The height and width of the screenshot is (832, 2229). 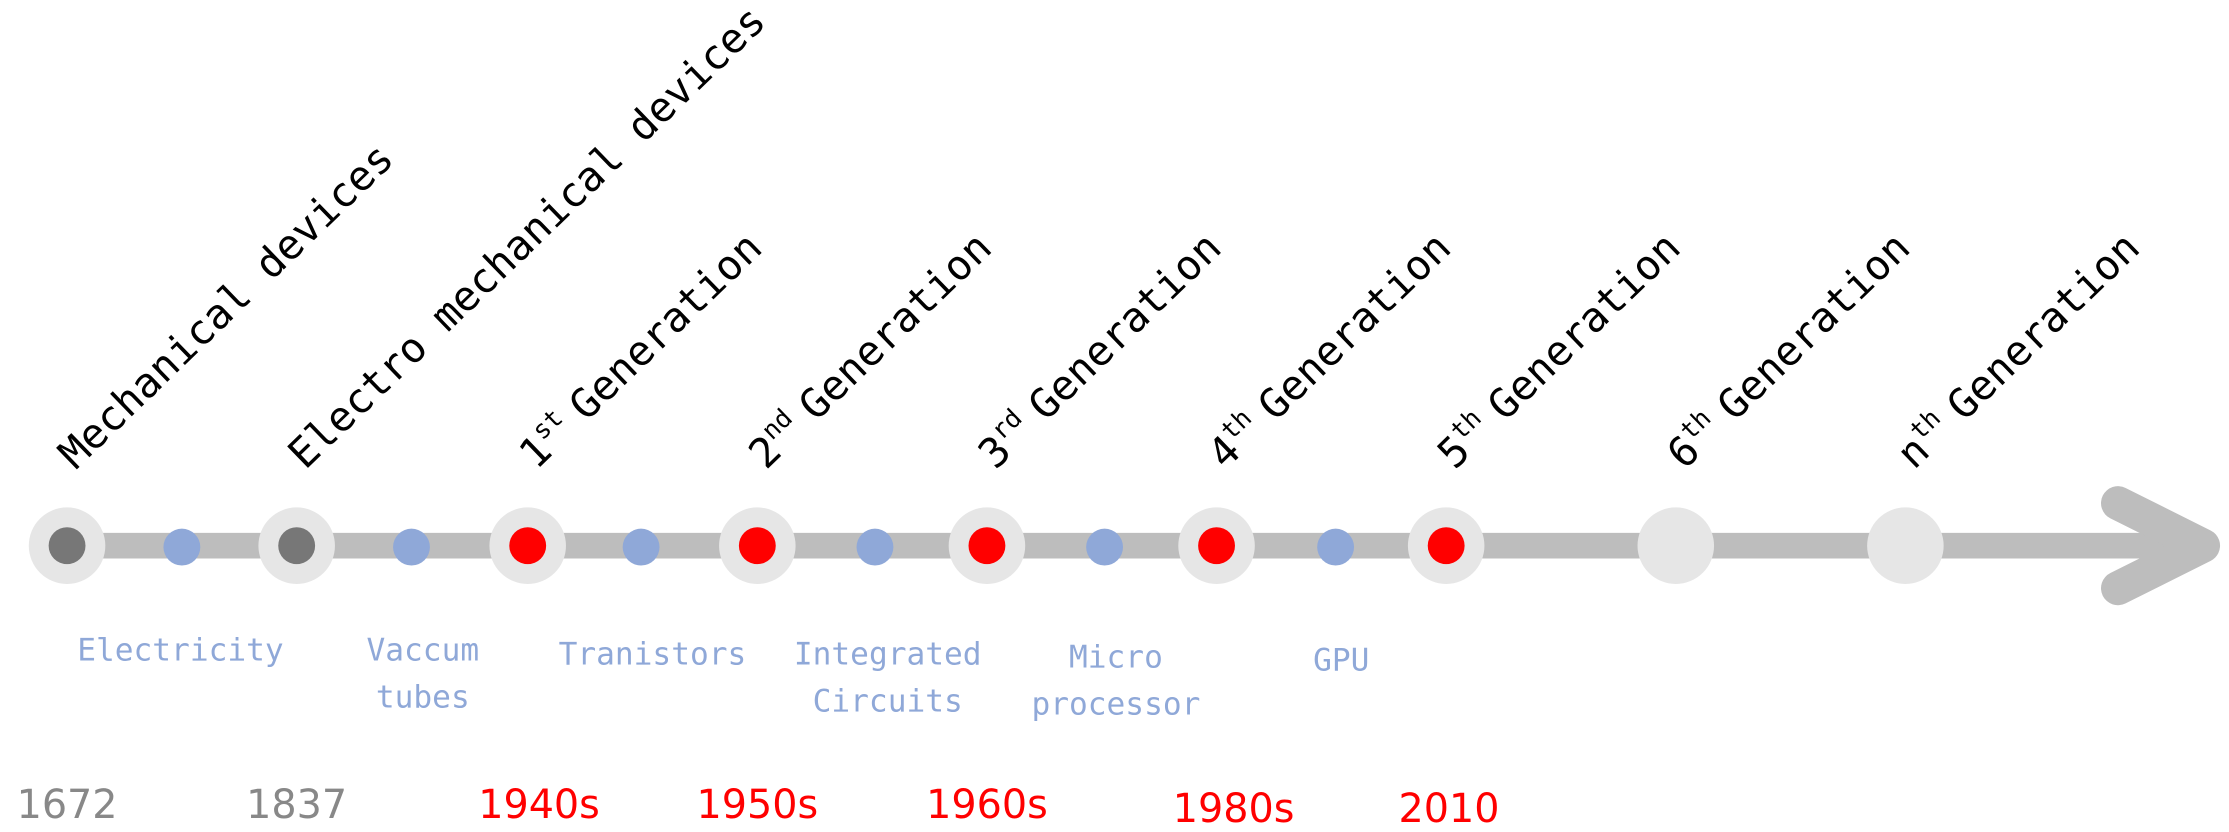 What do you see at coordinates (423, 650) in the screenshot?
I see `technology-label: Vaccum` at bounding box center [423, 650].